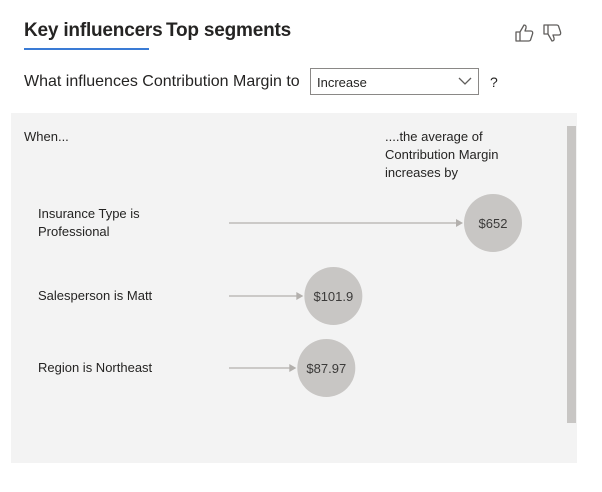 The height and width of the screenshot is (492, 602). I want to click on influencer-value-label: $87.97, so click(326, 368).